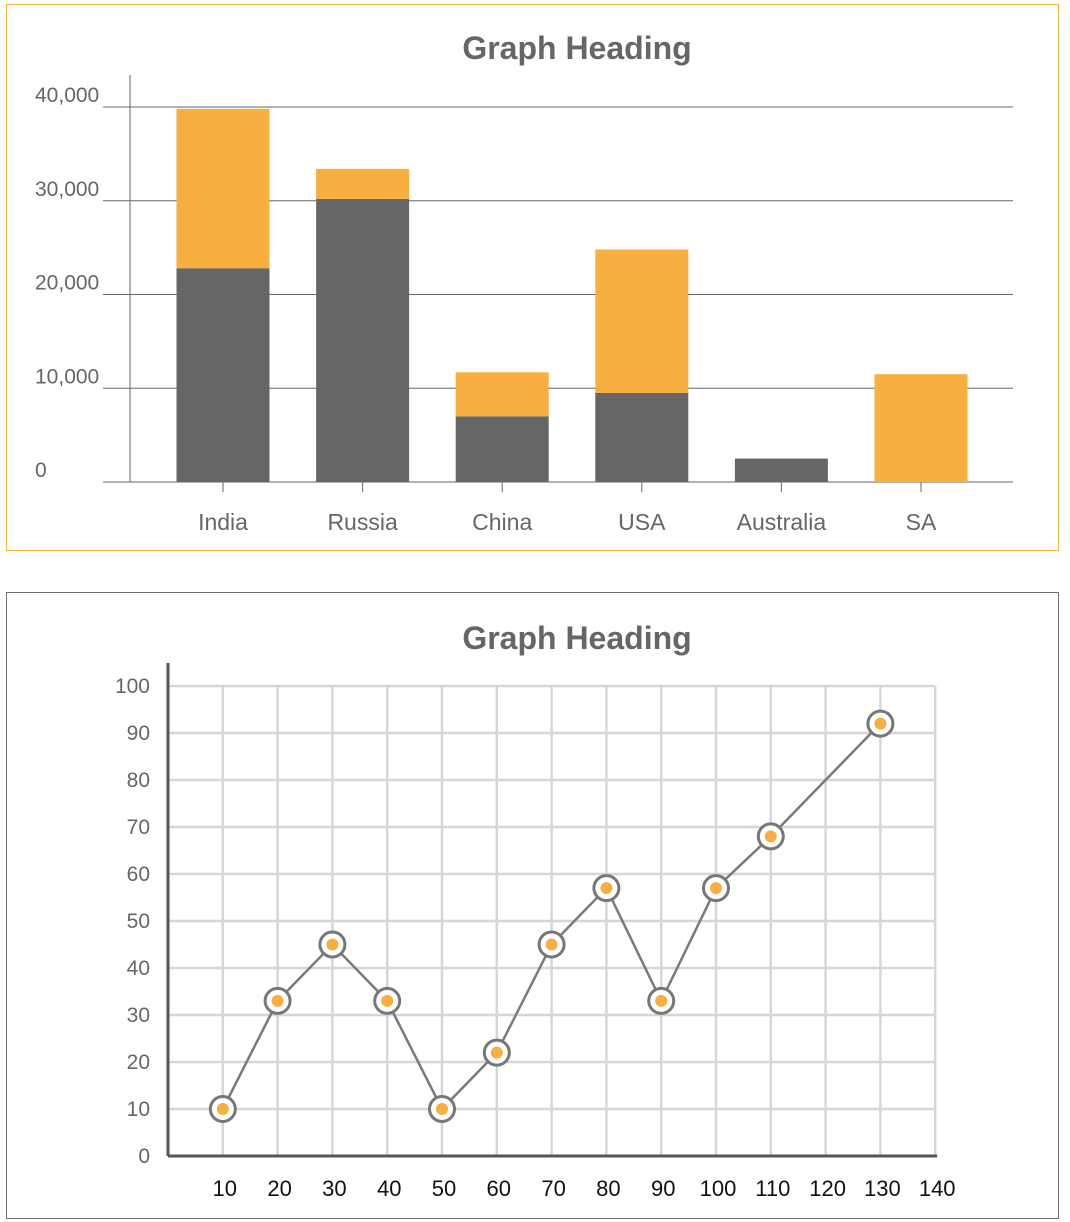 This screenshot has width=1070, height=1222. I want to click on bar-category-label: Russia, so click(362, 522).